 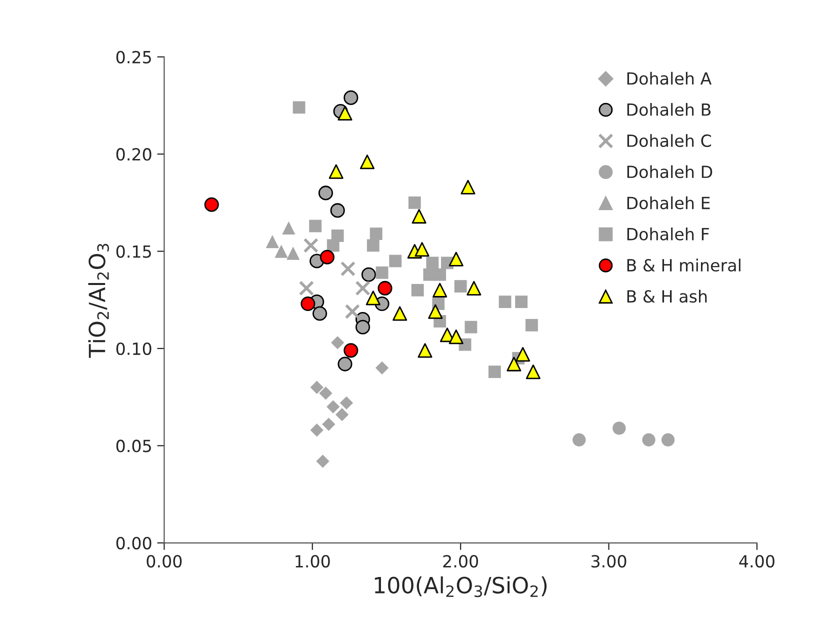 What do you see at coordinates (134, 349) in the screenshot?
I see `y-tick-label: 0.10` at bounding box center [134, 349].